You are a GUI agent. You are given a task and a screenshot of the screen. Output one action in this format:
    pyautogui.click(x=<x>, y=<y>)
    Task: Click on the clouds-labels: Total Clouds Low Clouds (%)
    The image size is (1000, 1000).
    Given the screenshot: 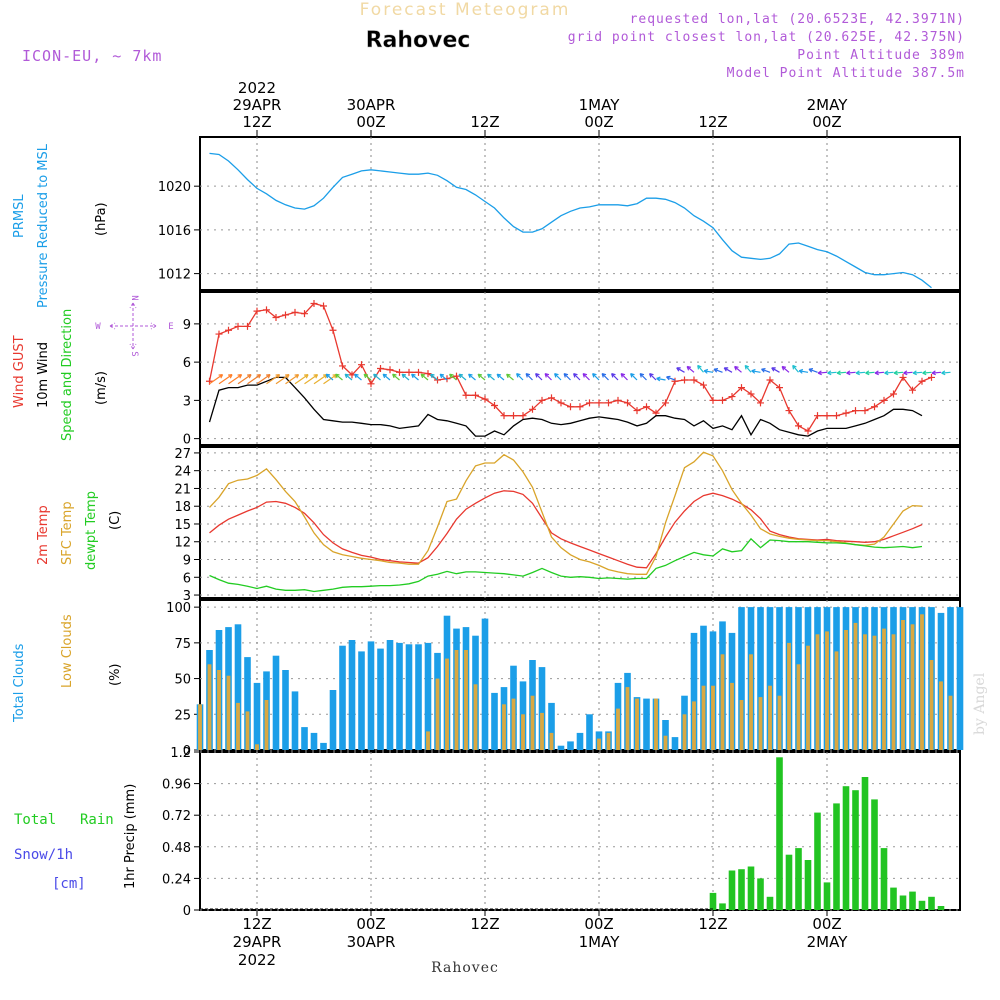 What is the action you would take?
    pyautogui.click(x=67, y=668)
    